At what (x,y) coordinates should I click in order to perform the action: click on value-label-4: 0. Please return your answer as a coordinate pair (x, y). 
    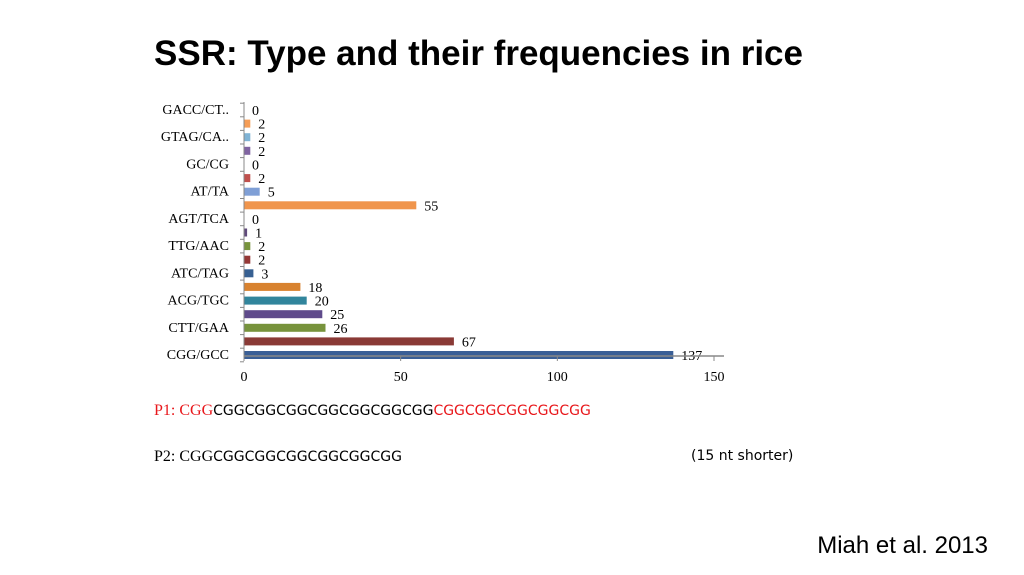
    Looking at the image, I should click on (255, 165).